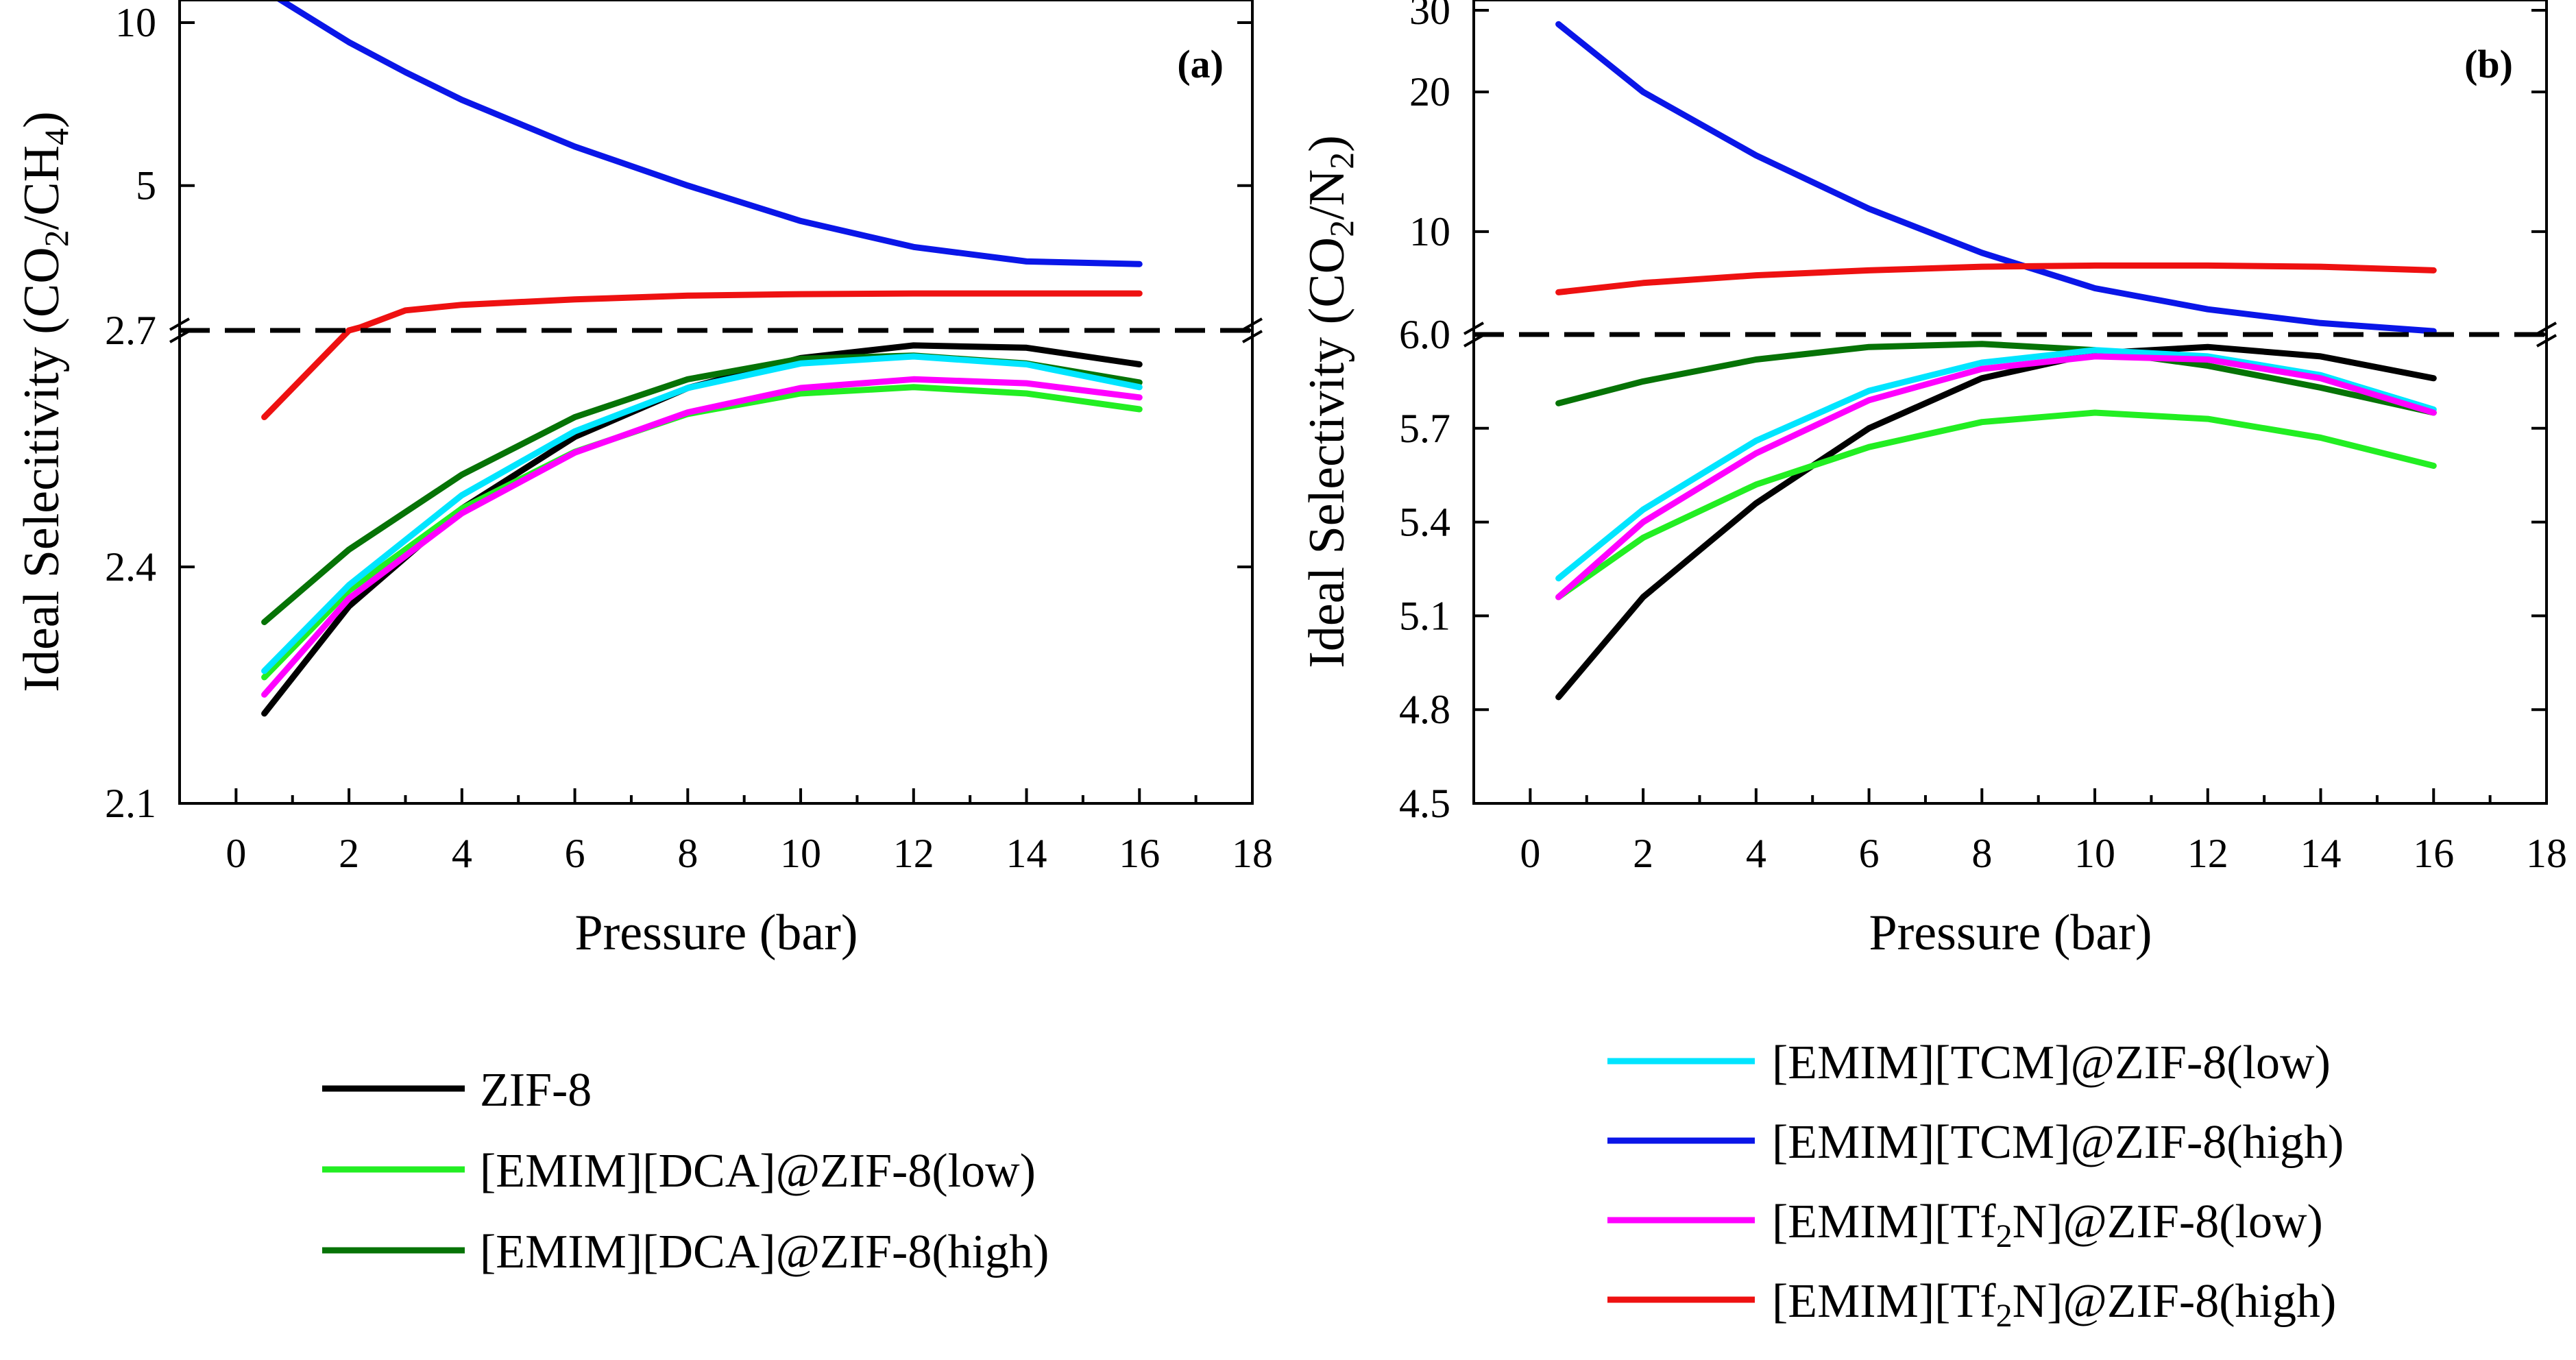  What do you see at coordinates (349, 853) in the screenshot?
I see `panel-a-x-tick-label: 2` at bounding box center [349, 853].